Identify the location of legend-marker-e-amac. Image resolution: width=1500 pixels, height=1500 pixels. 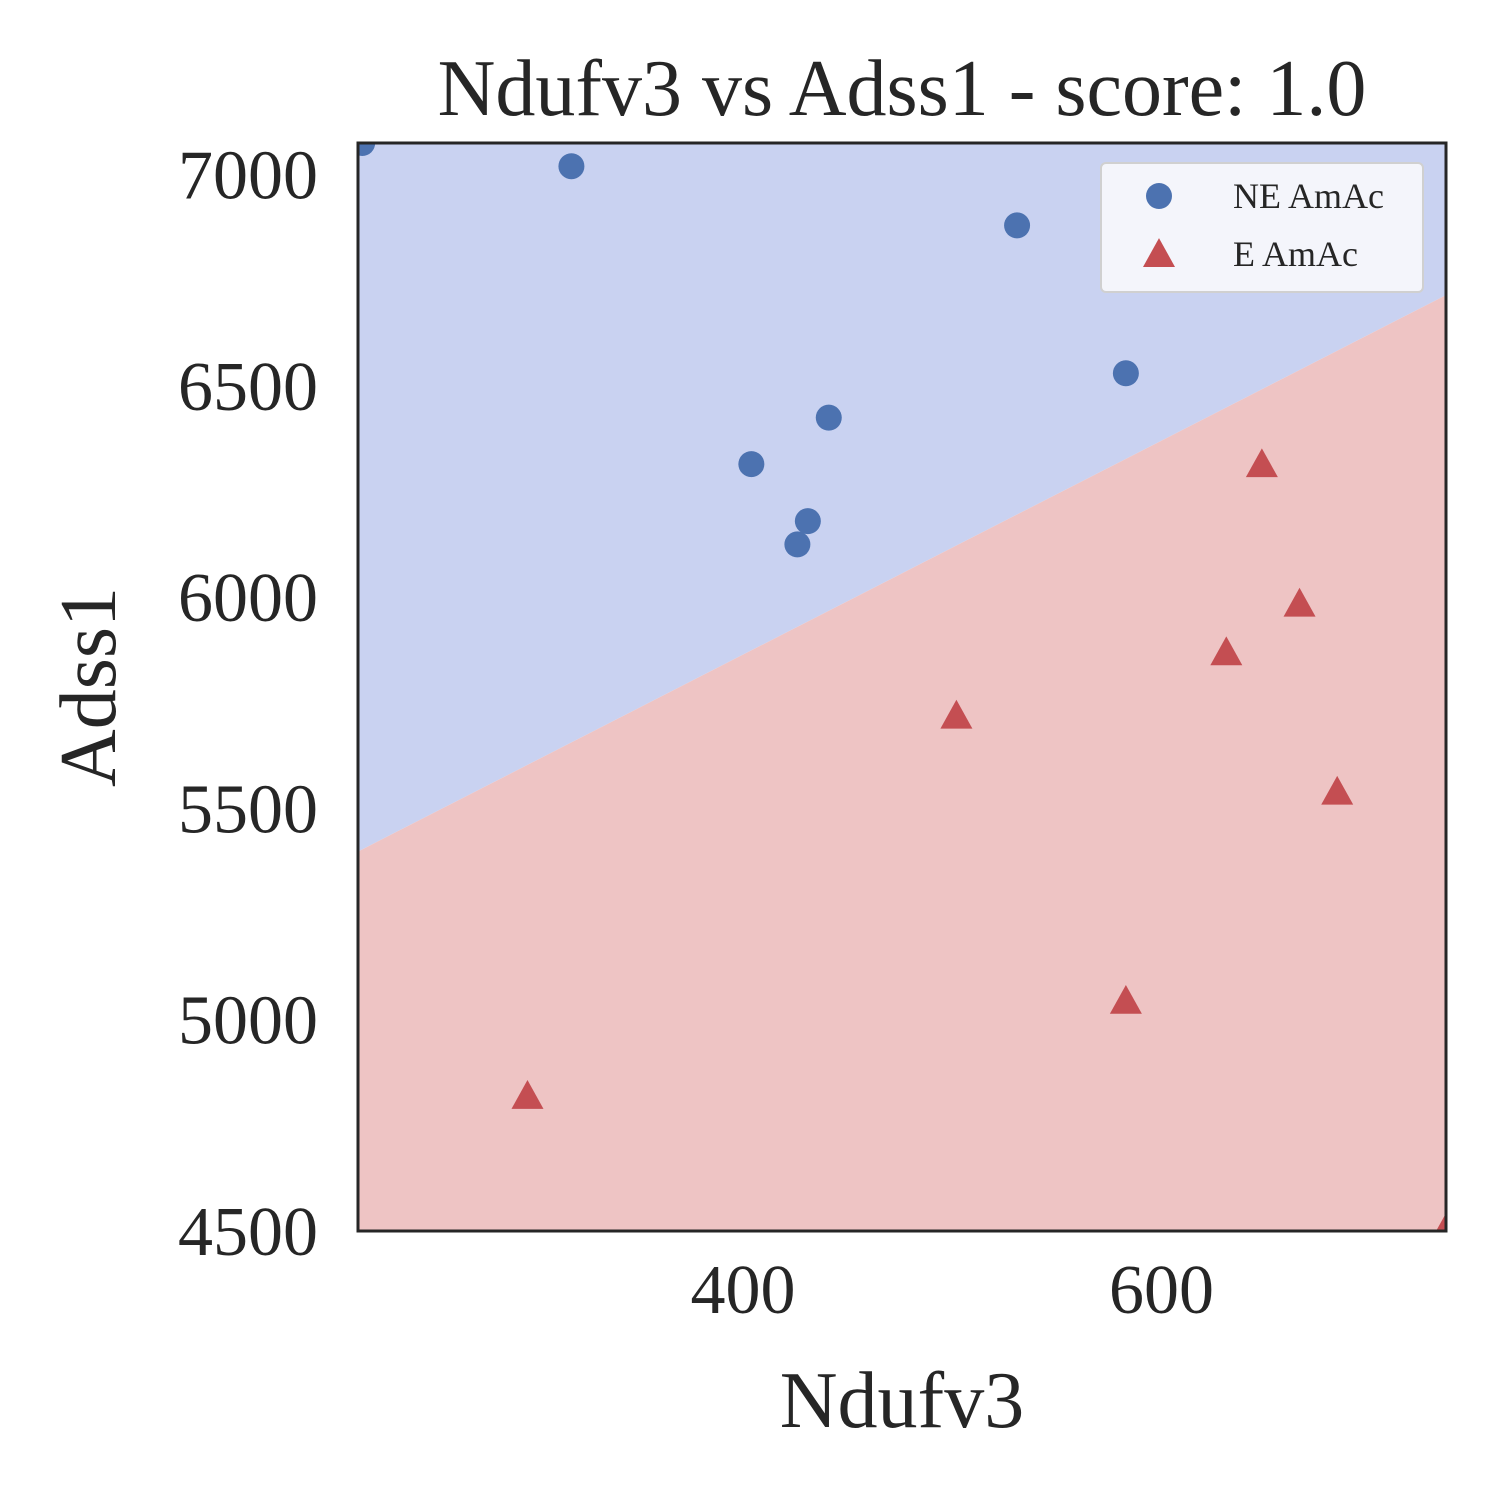
(1159, 252).